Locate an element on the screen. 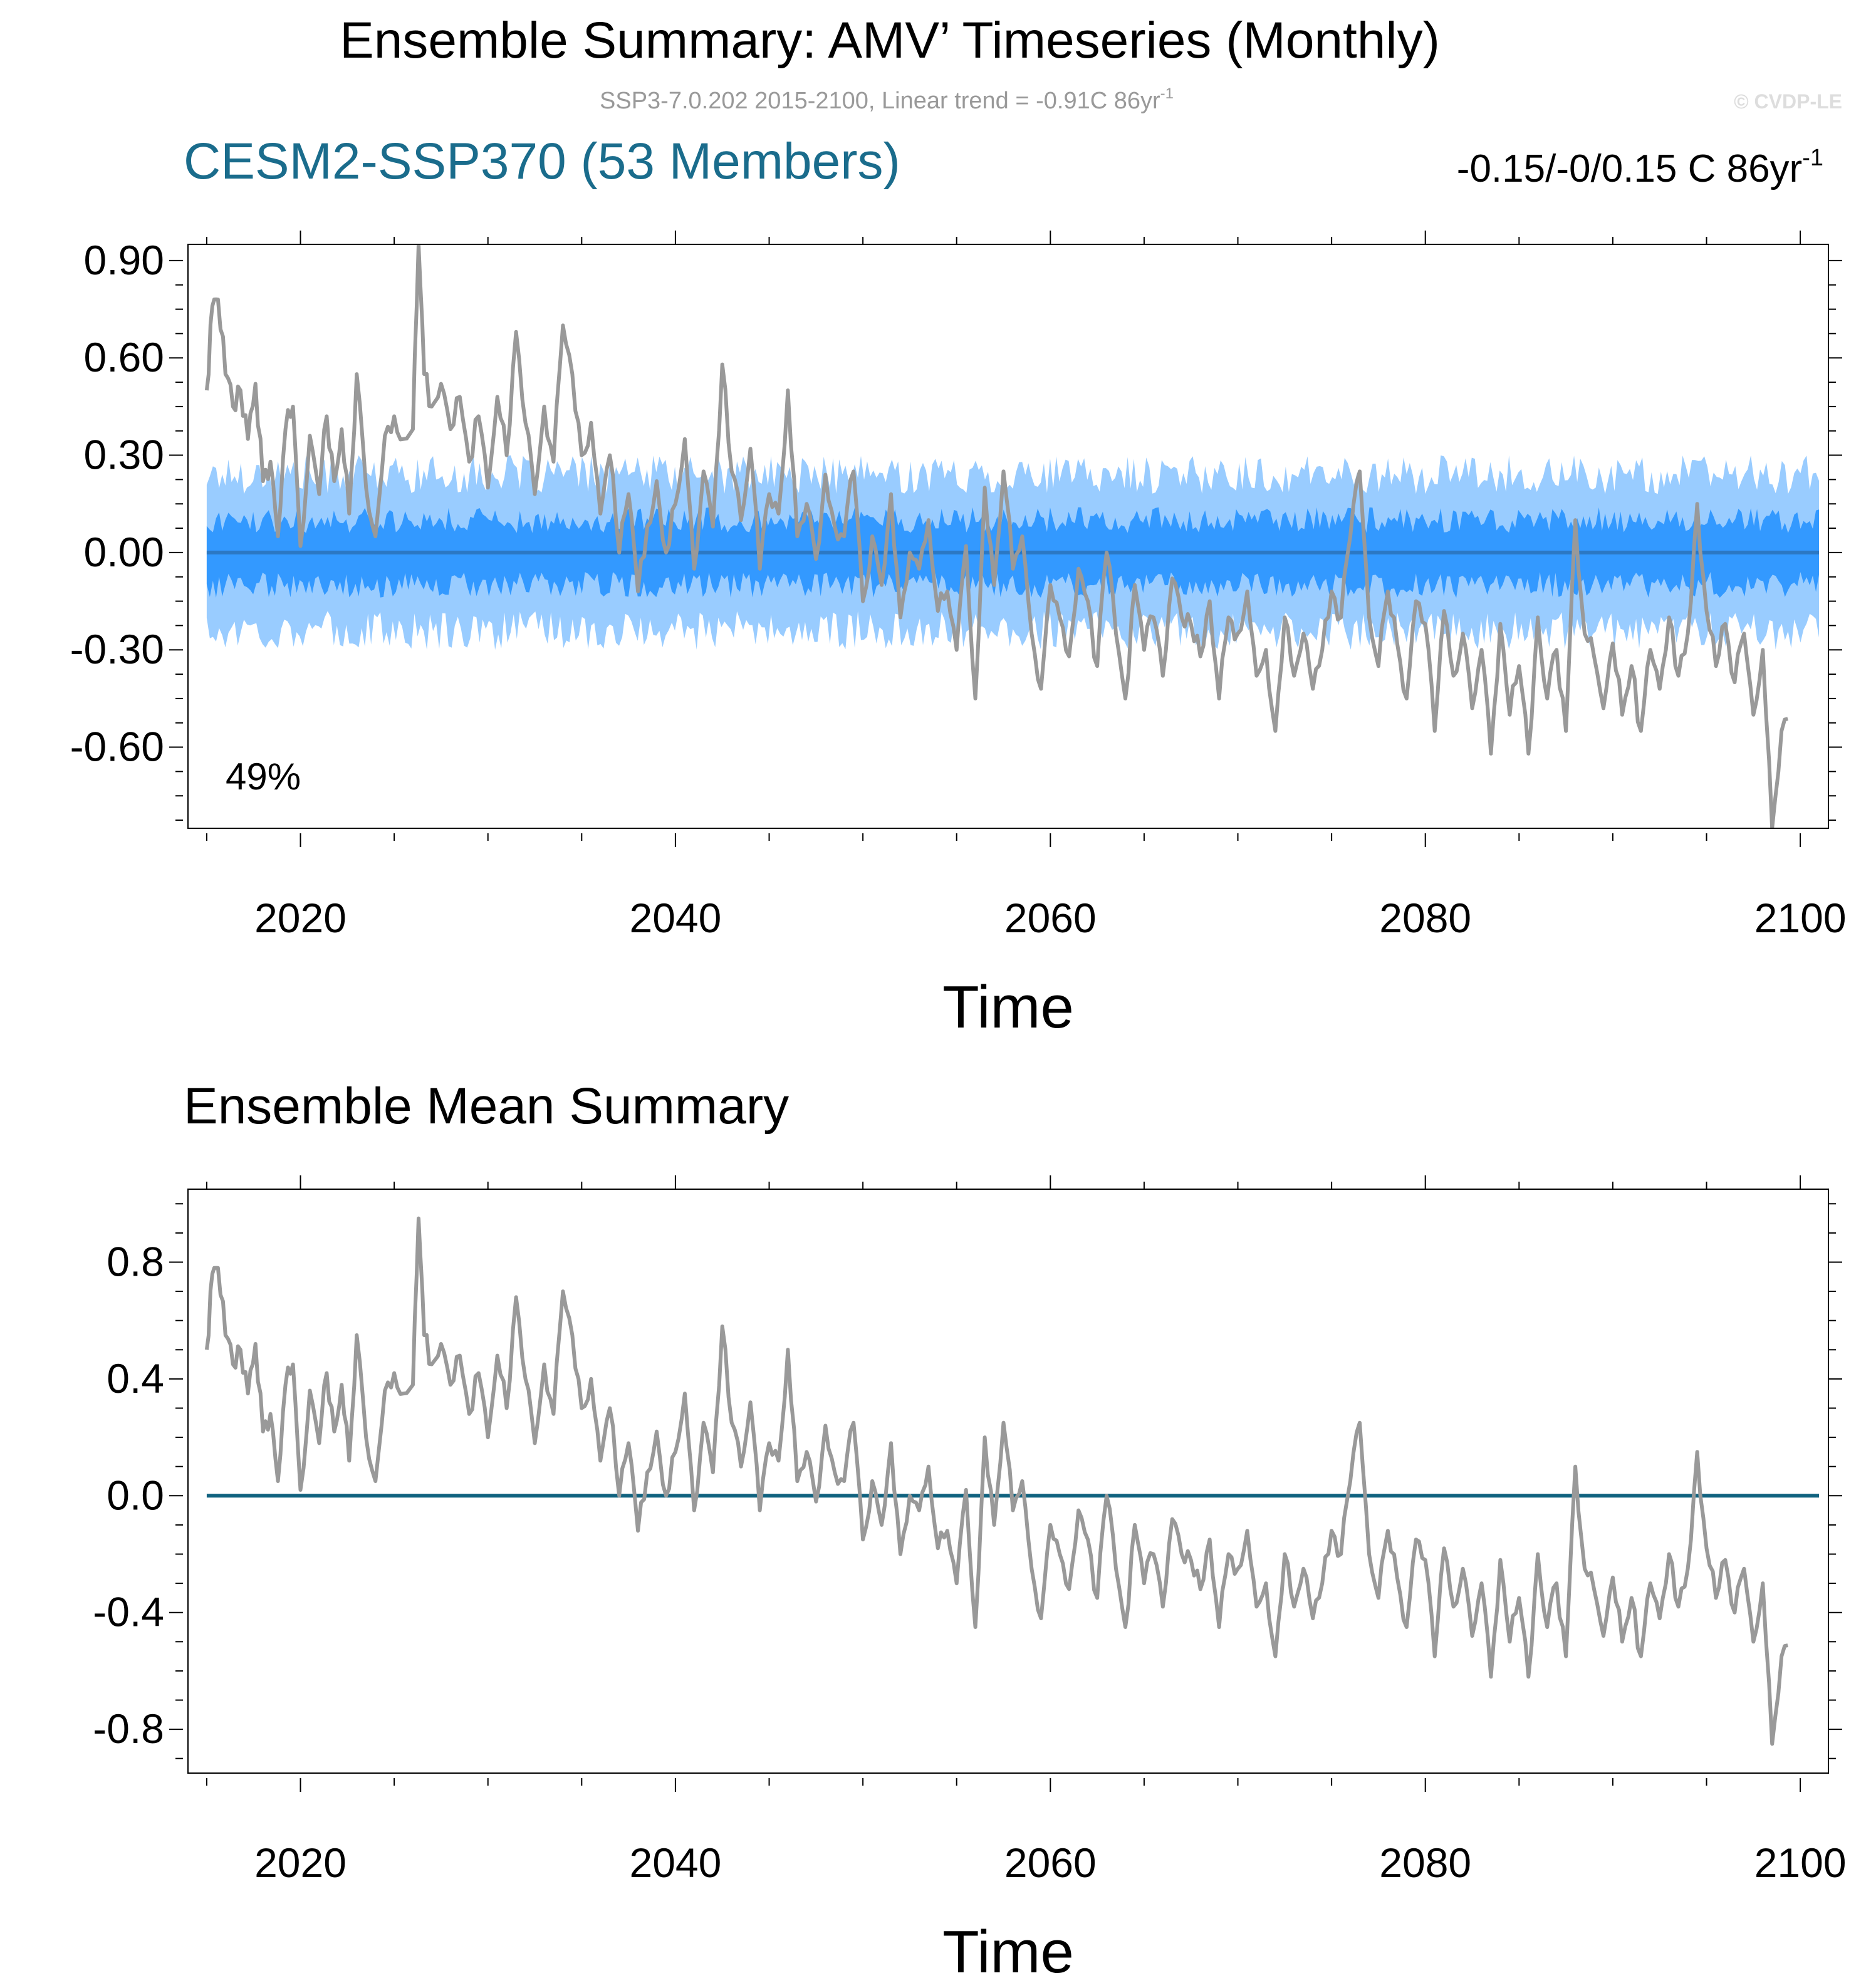 Image resolution: width=1866 pixels, height=1988 pixels. top-x-tick-label: 2060 is located at coordinates (1050, 918).